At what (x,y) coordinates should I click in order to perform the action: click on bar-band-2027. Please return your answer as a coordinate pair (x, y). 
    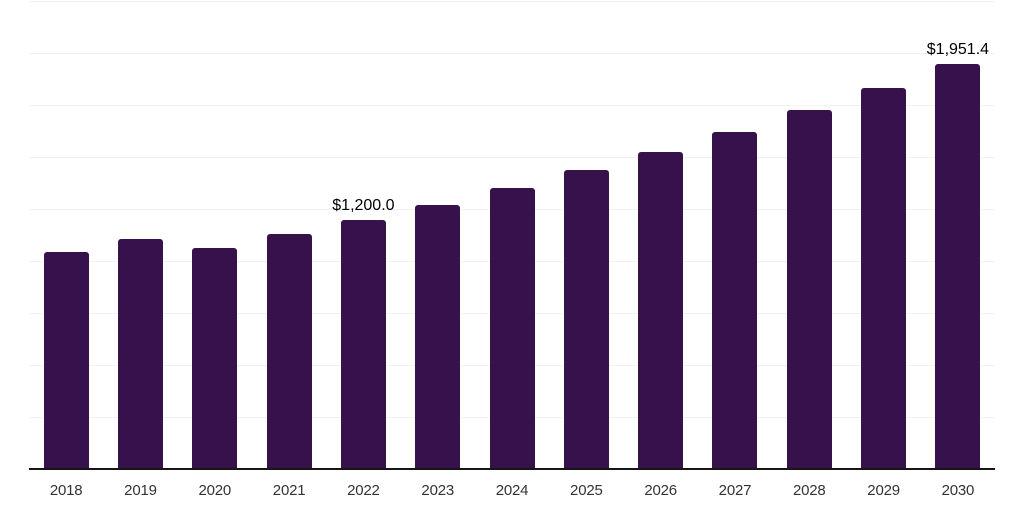
    Looking at the image, I should click on (735, 236).